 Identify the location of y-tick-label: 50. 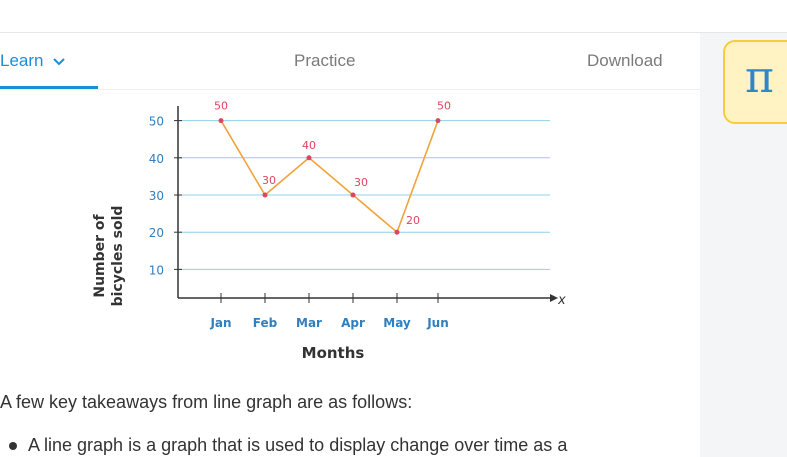
(156, 122).